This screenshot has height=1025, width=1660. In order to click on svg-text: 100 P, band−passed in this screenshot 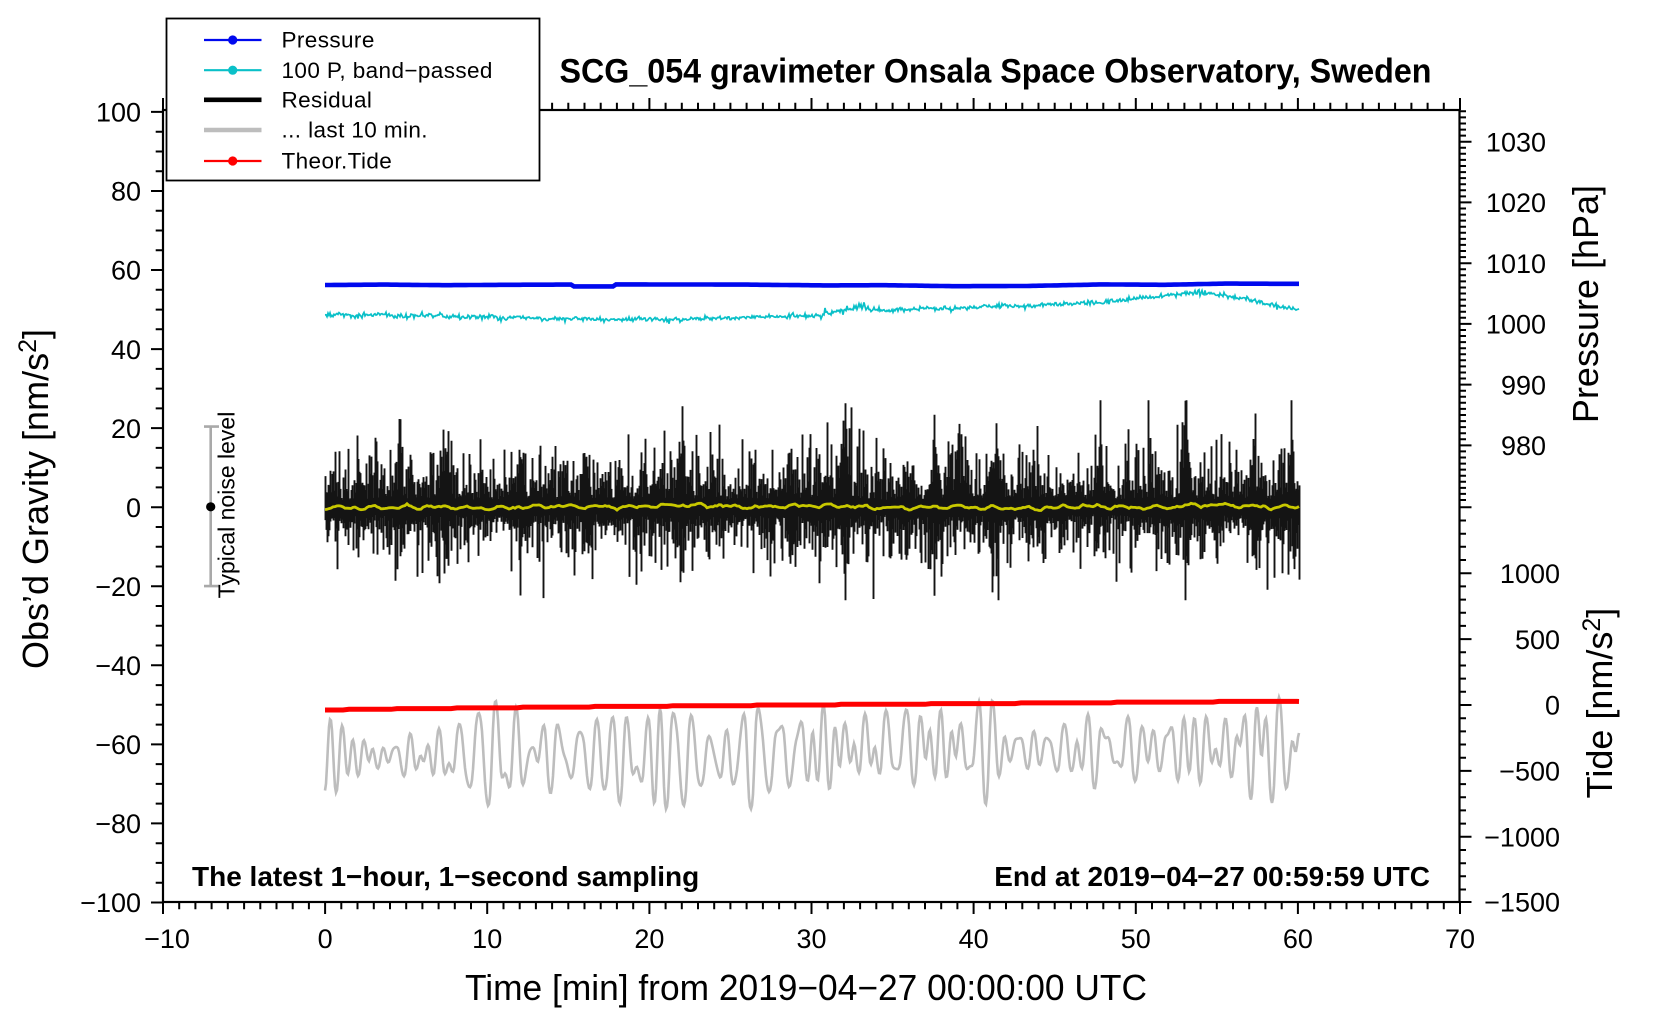, I will do `click(387, 70)`.